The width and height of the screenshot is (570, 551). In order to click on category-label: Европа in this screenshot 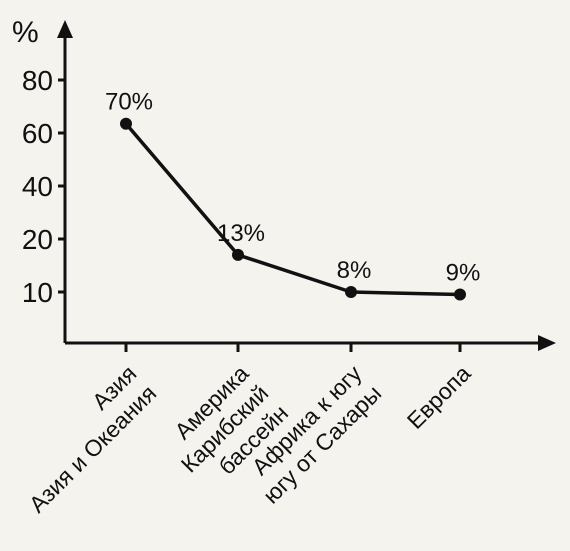, I will do `click(439, 397)`.